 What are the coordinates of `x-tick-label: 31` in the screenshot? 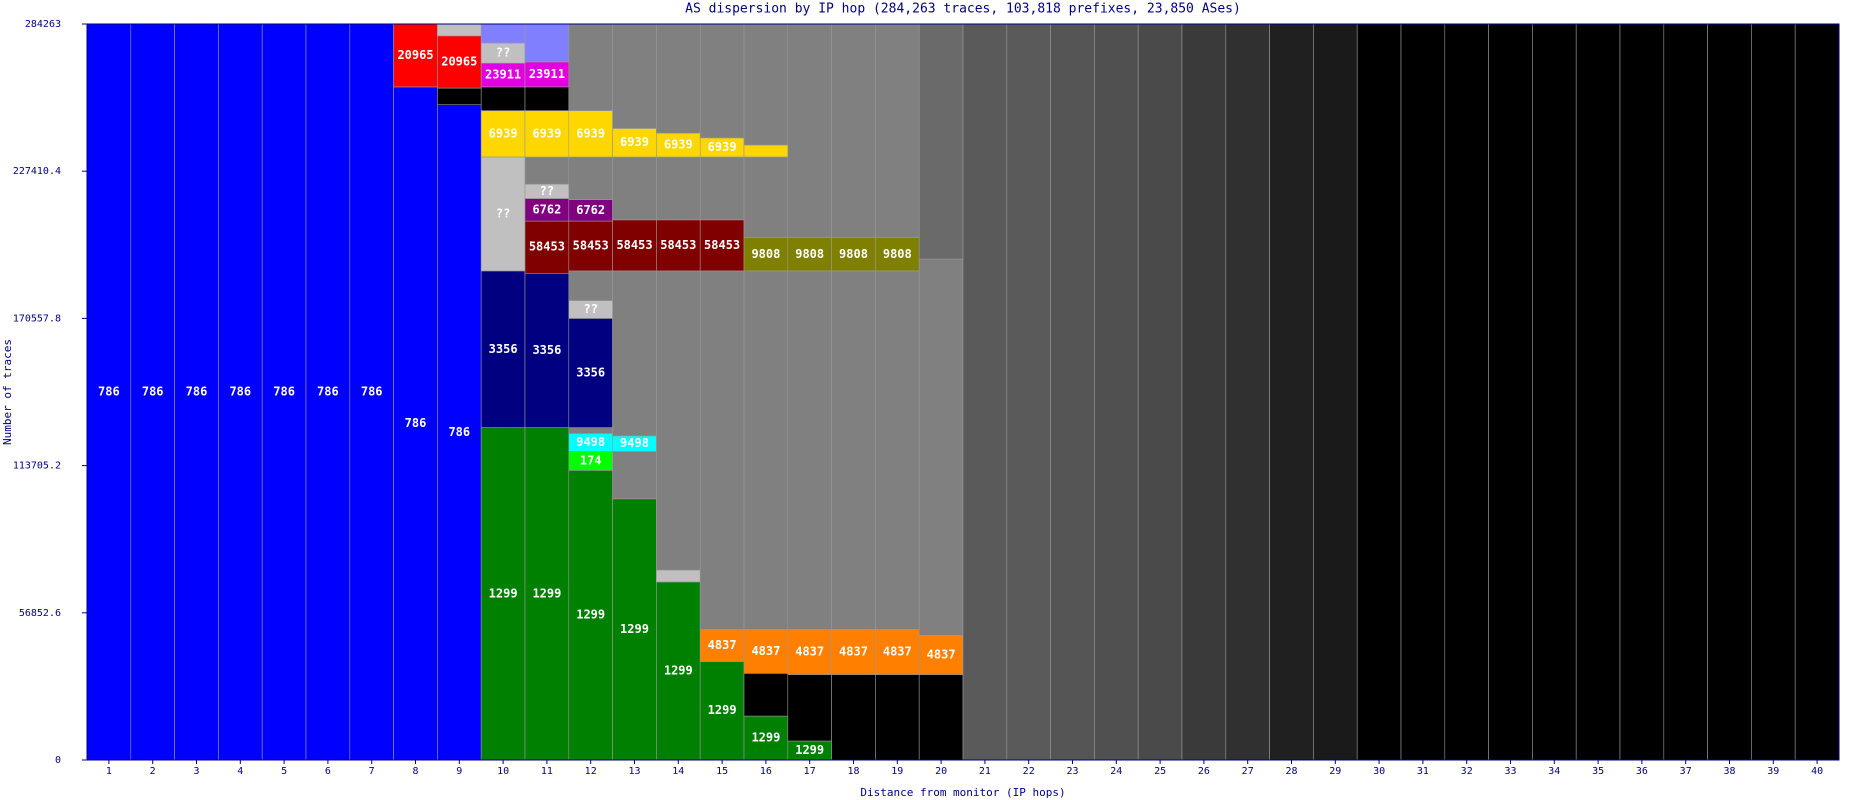 It's located at (1423, 771).